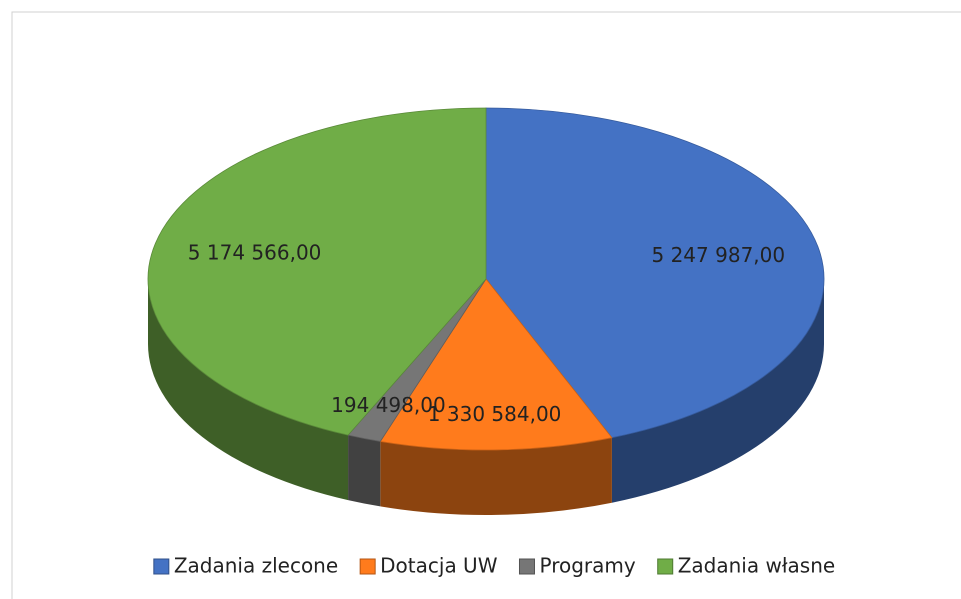  Describe the element at coordinates (439, 566) in the screenshot. I see `legend-label: Dotacja UW` at that location.